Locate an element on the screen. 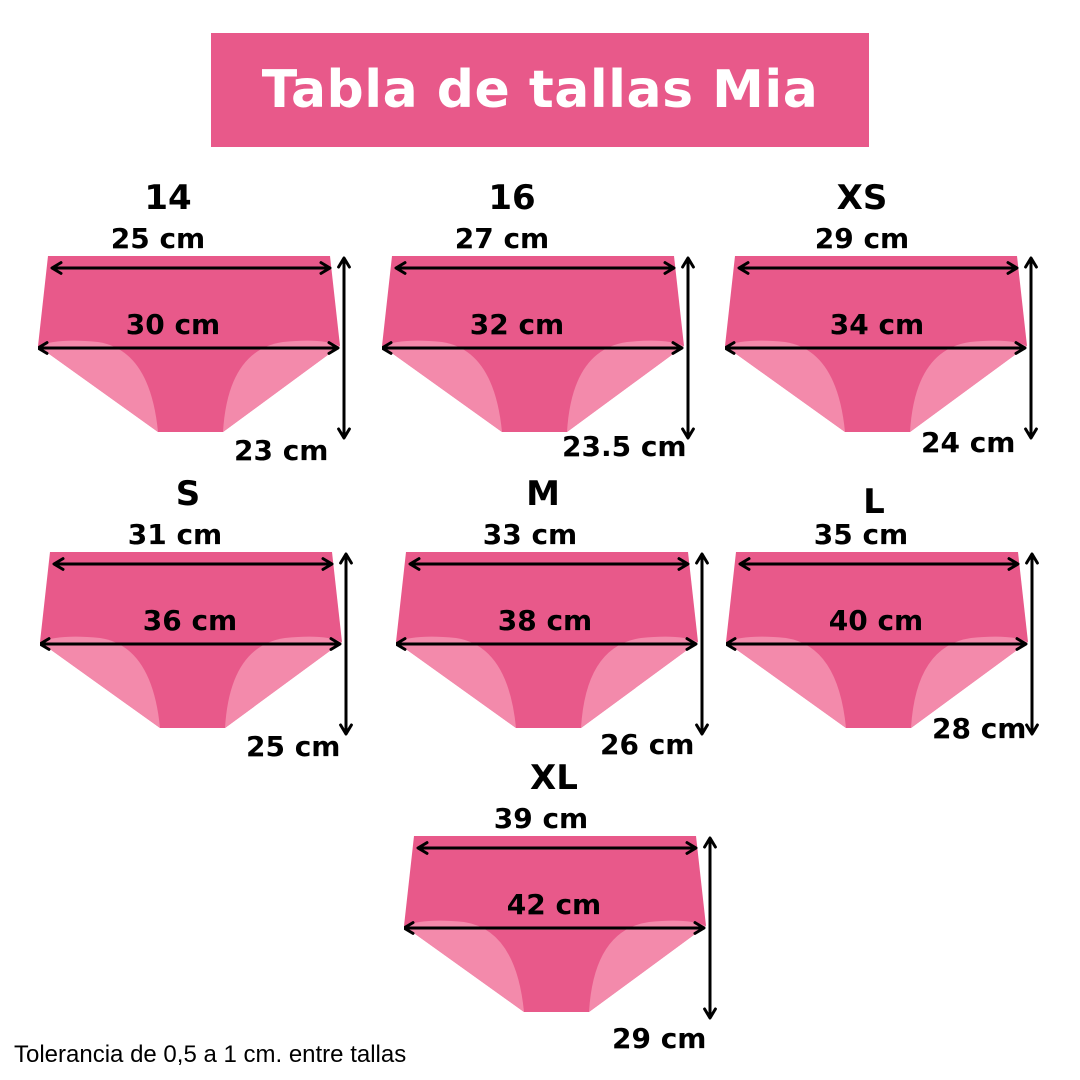 The height and width of the screenshot is (1080, 1080). height-label: 23.5 cm is located at coordinates (624, 446).